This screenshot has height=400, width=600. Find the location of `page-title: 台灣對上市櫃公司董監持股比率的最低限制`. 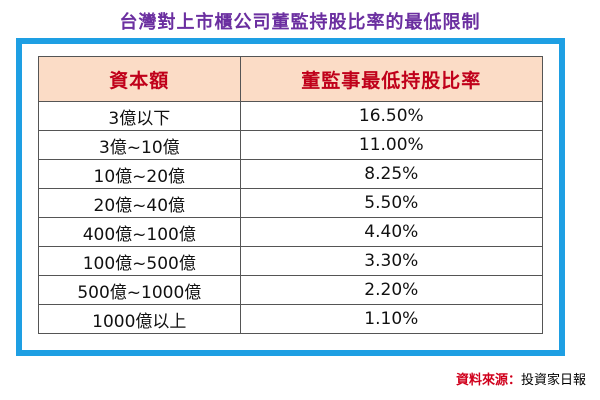

page-title: 台灣對上市櫃公司董監持股比率的最低限制 is located at coordinates (300, 22).